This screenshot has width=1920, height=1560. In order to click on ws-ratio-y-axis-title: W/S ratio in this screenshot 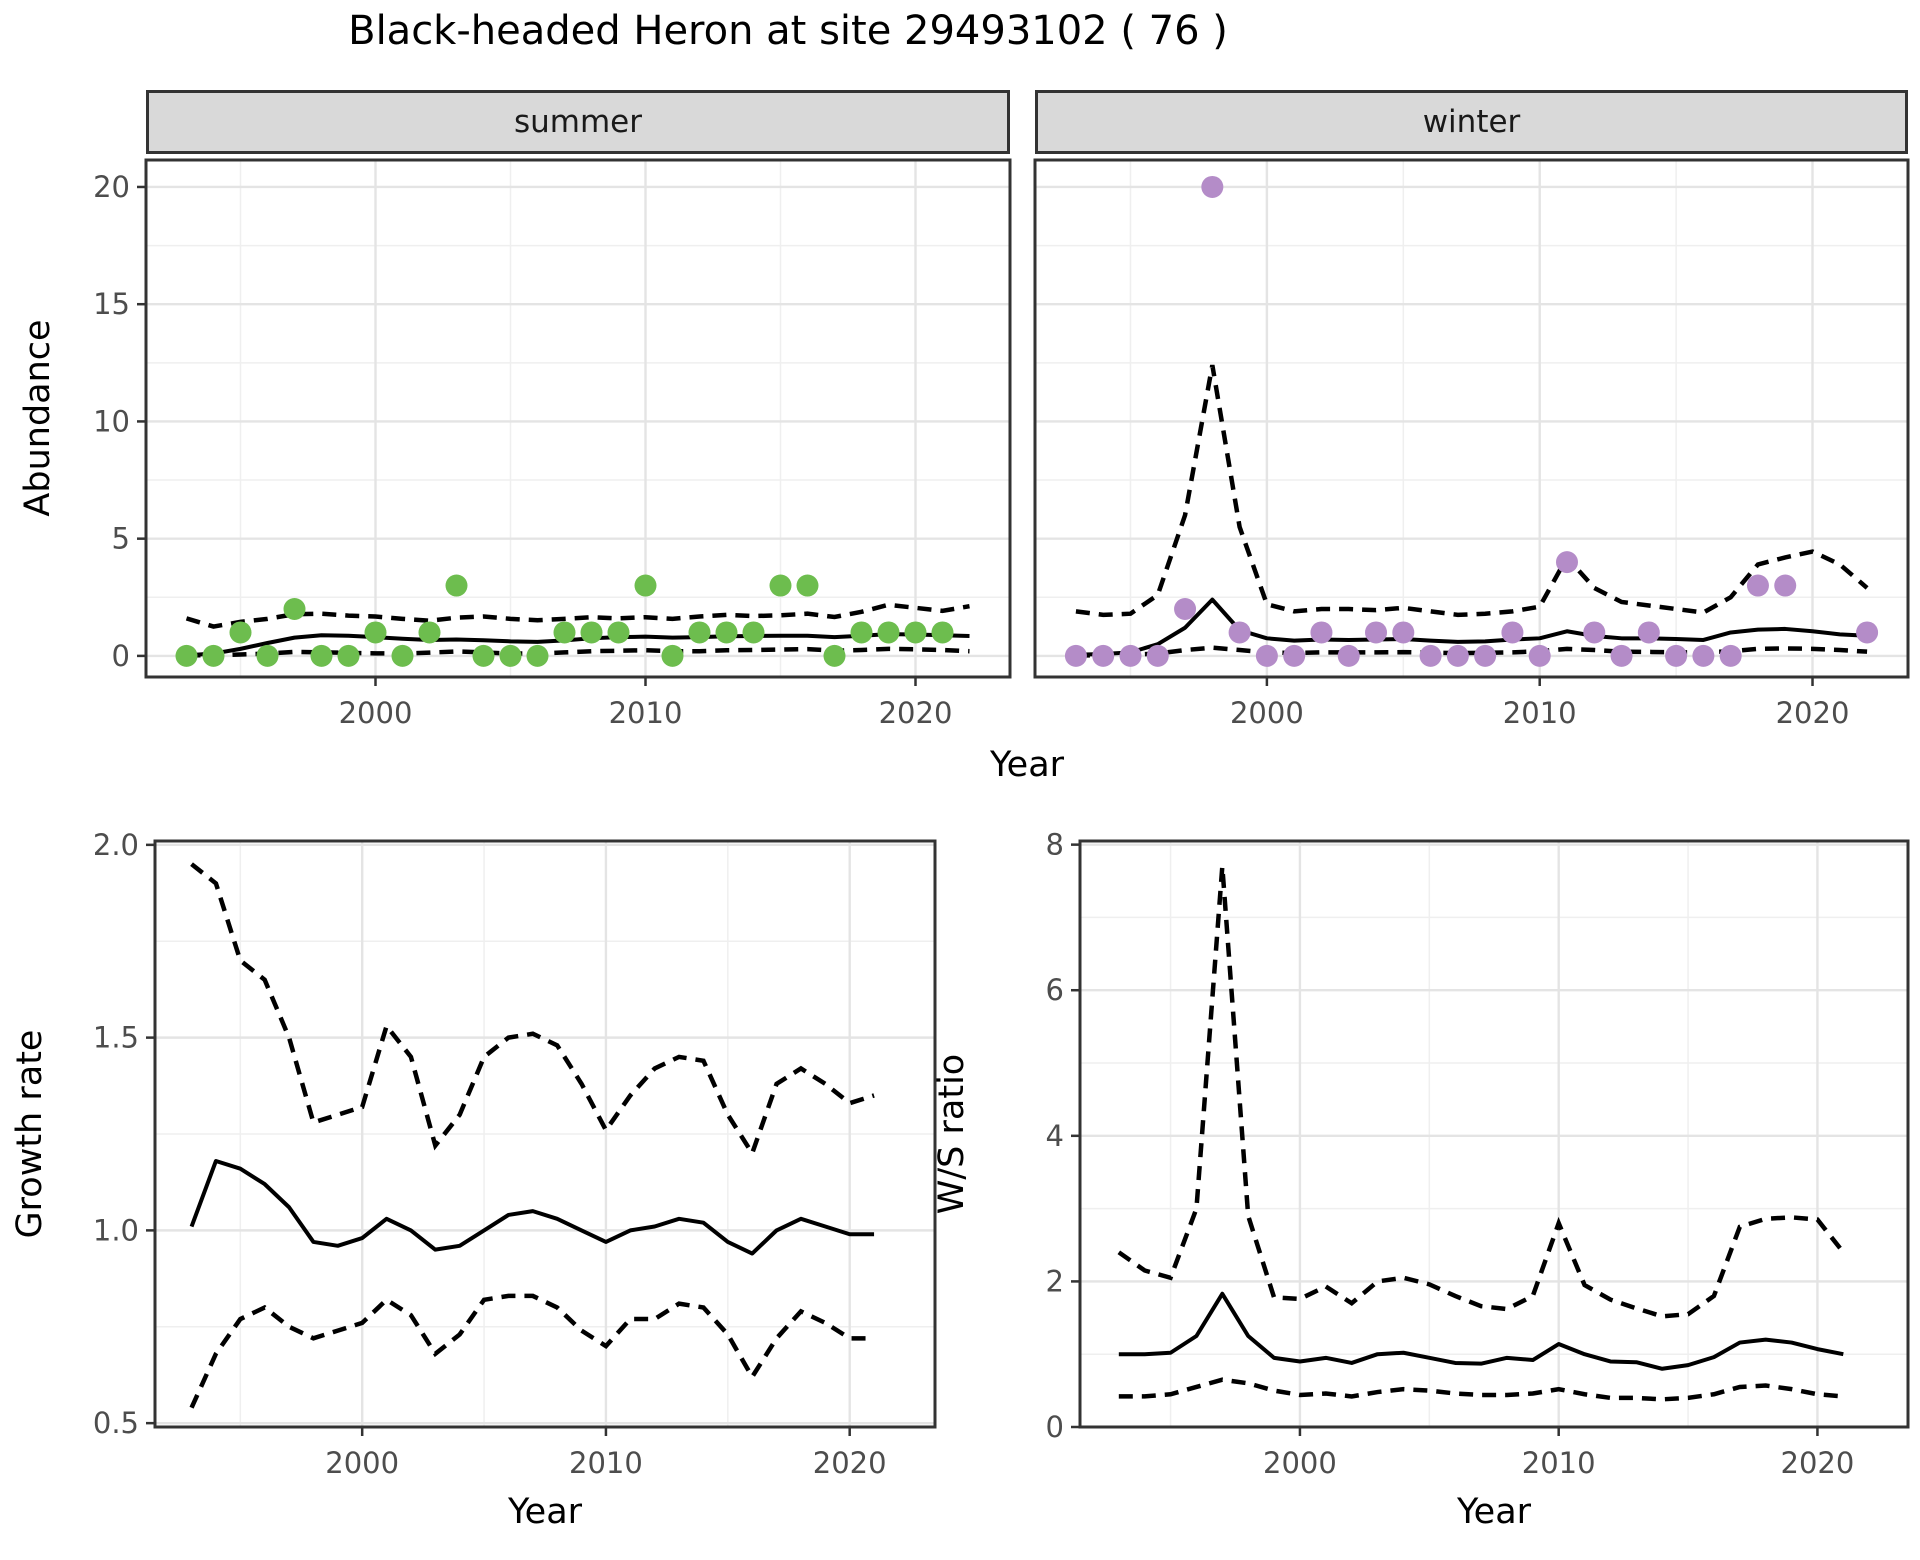, I will do `click(952, 1134)`.